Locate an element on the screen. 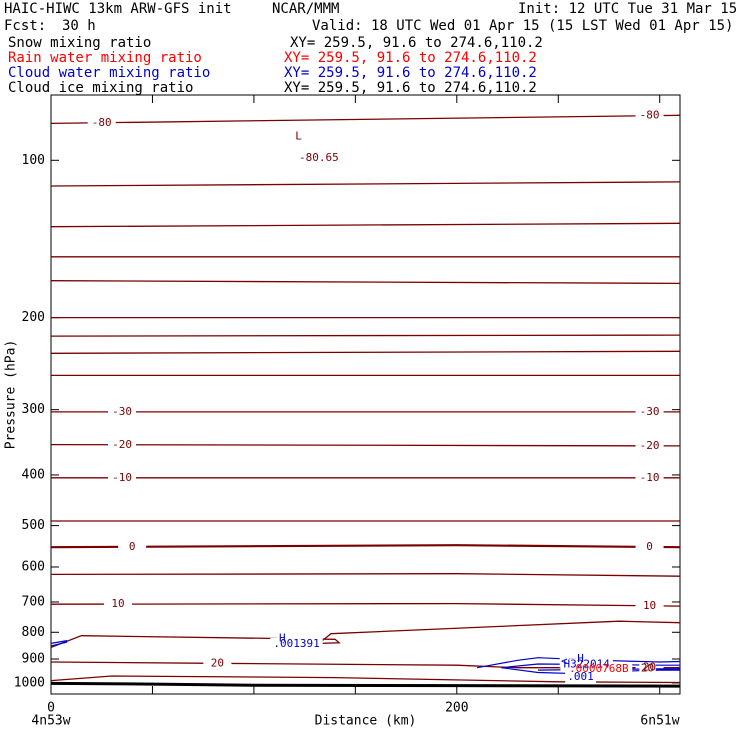  y-tick-label: 200 is located at coordinates (33, 317).